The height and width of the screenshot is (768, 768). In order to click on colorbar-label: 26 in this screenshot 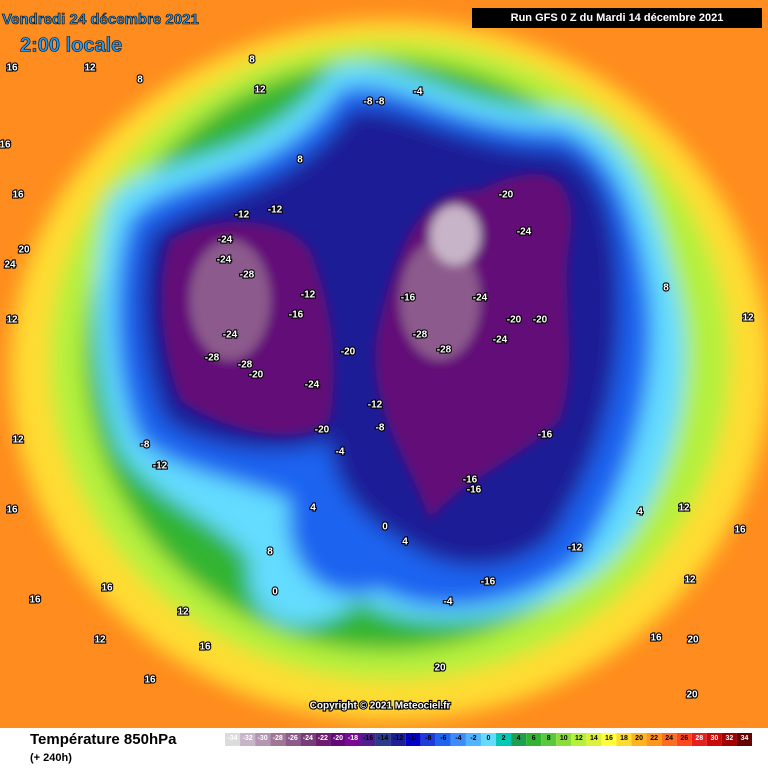, I will do `click(684, 738)`.